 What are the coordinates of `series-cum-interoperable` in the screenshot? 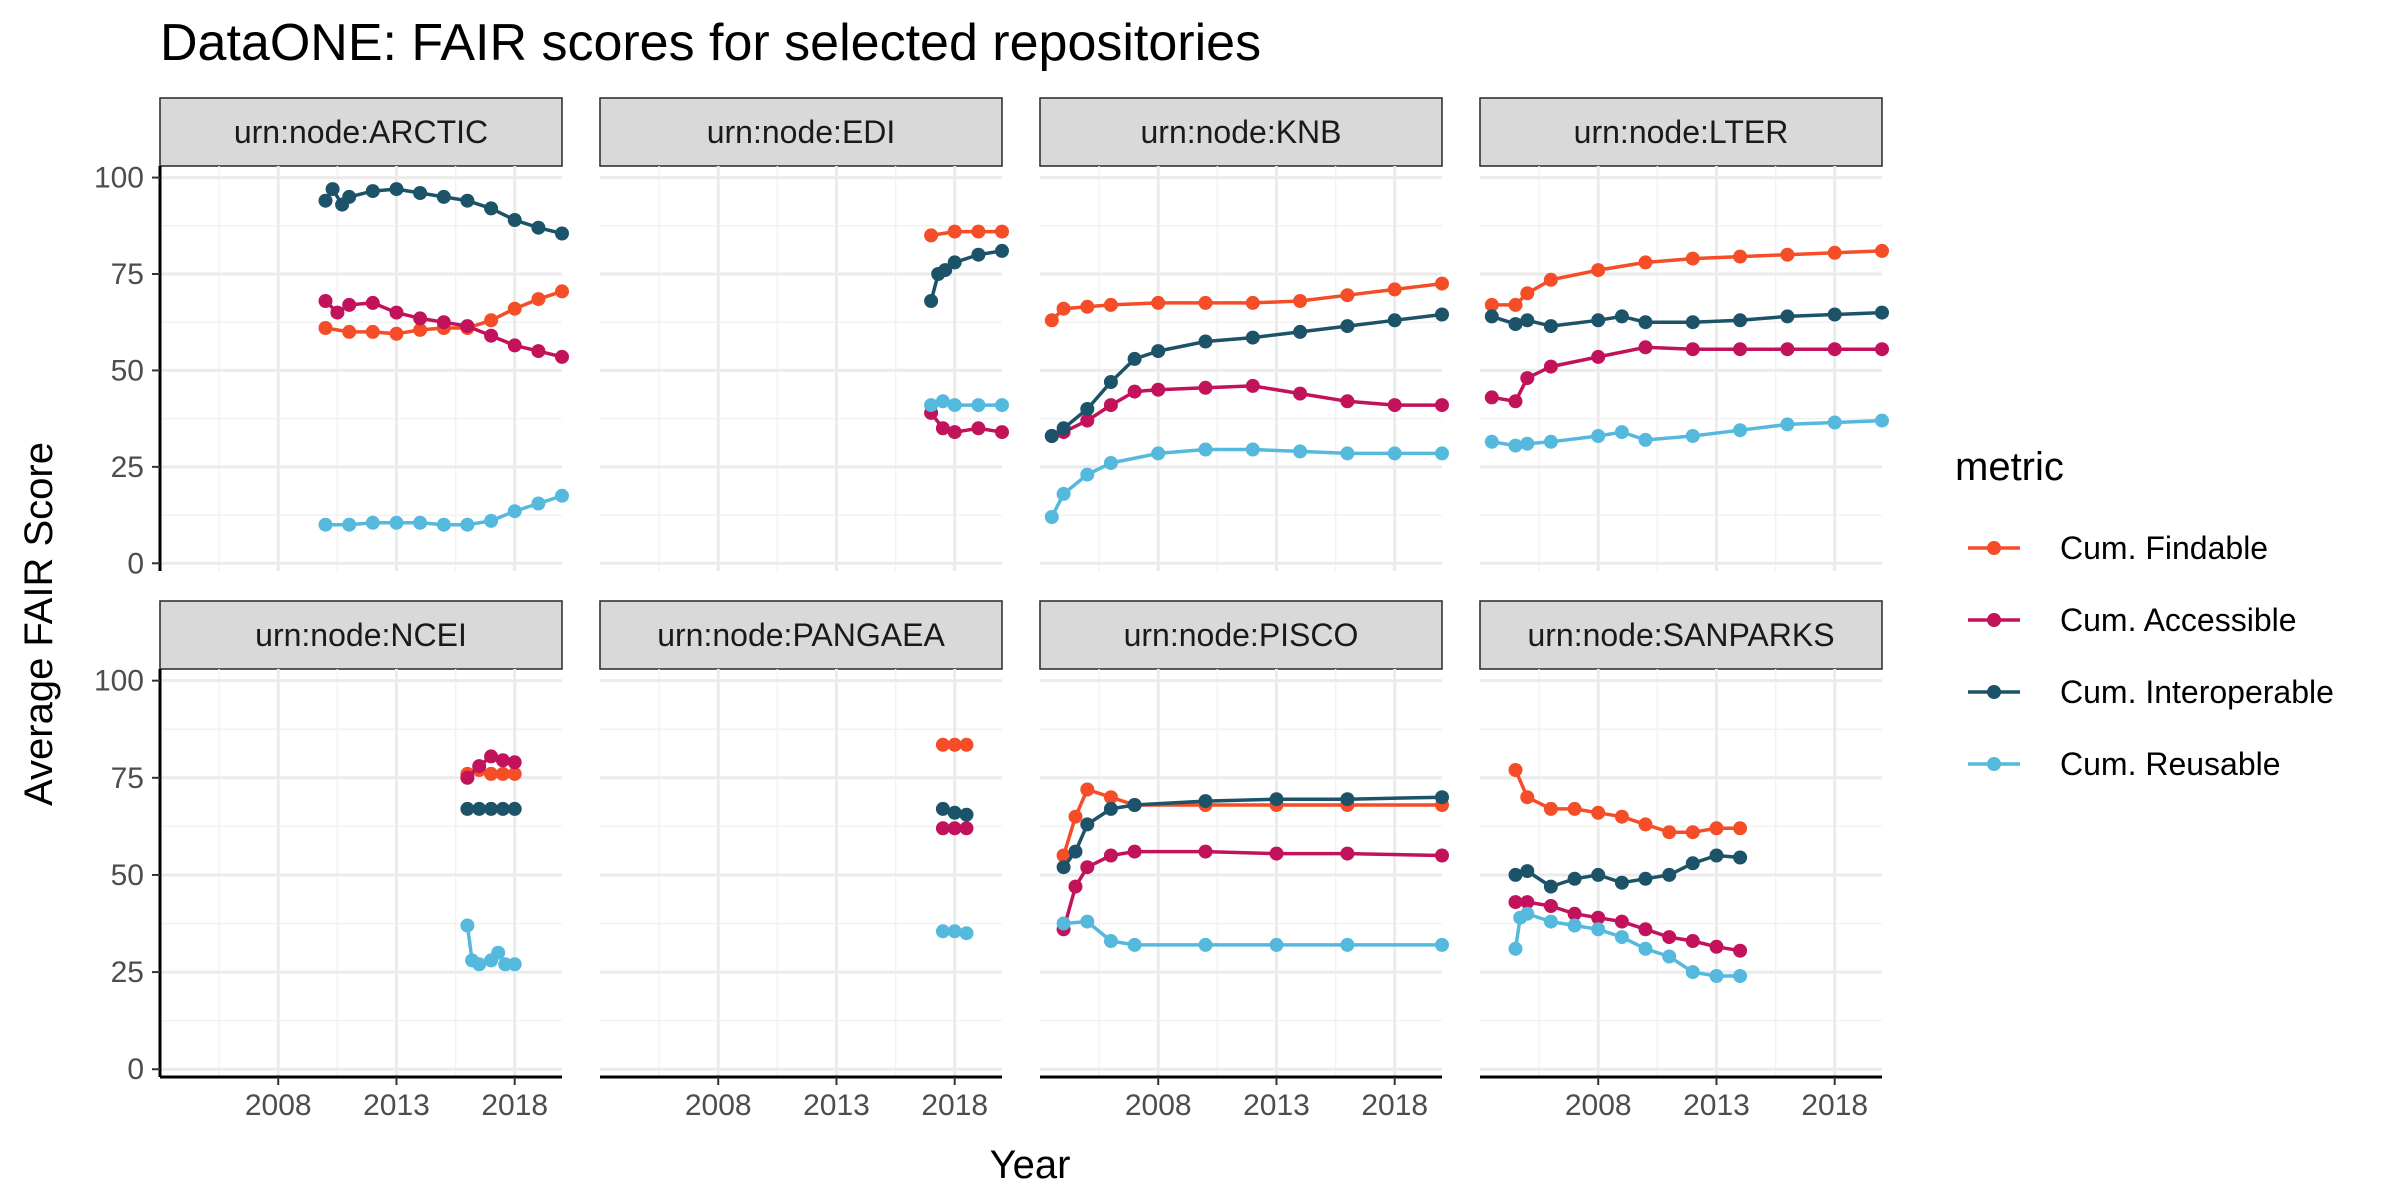 It's located at (1252, 832).